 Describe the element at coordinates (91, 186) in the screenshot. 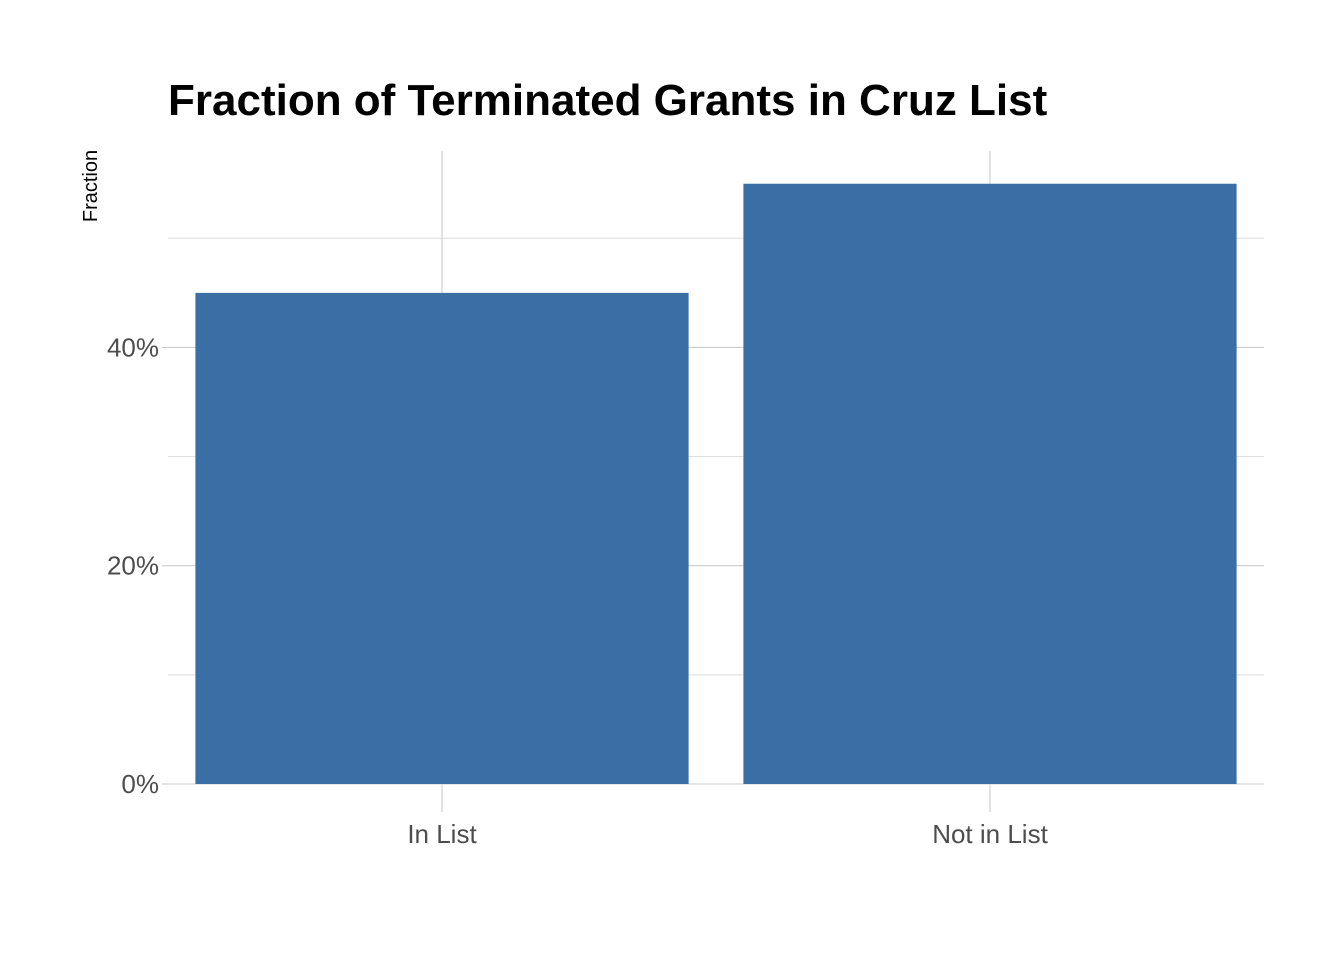

I see `y-axis-label: Fraction` at that location.